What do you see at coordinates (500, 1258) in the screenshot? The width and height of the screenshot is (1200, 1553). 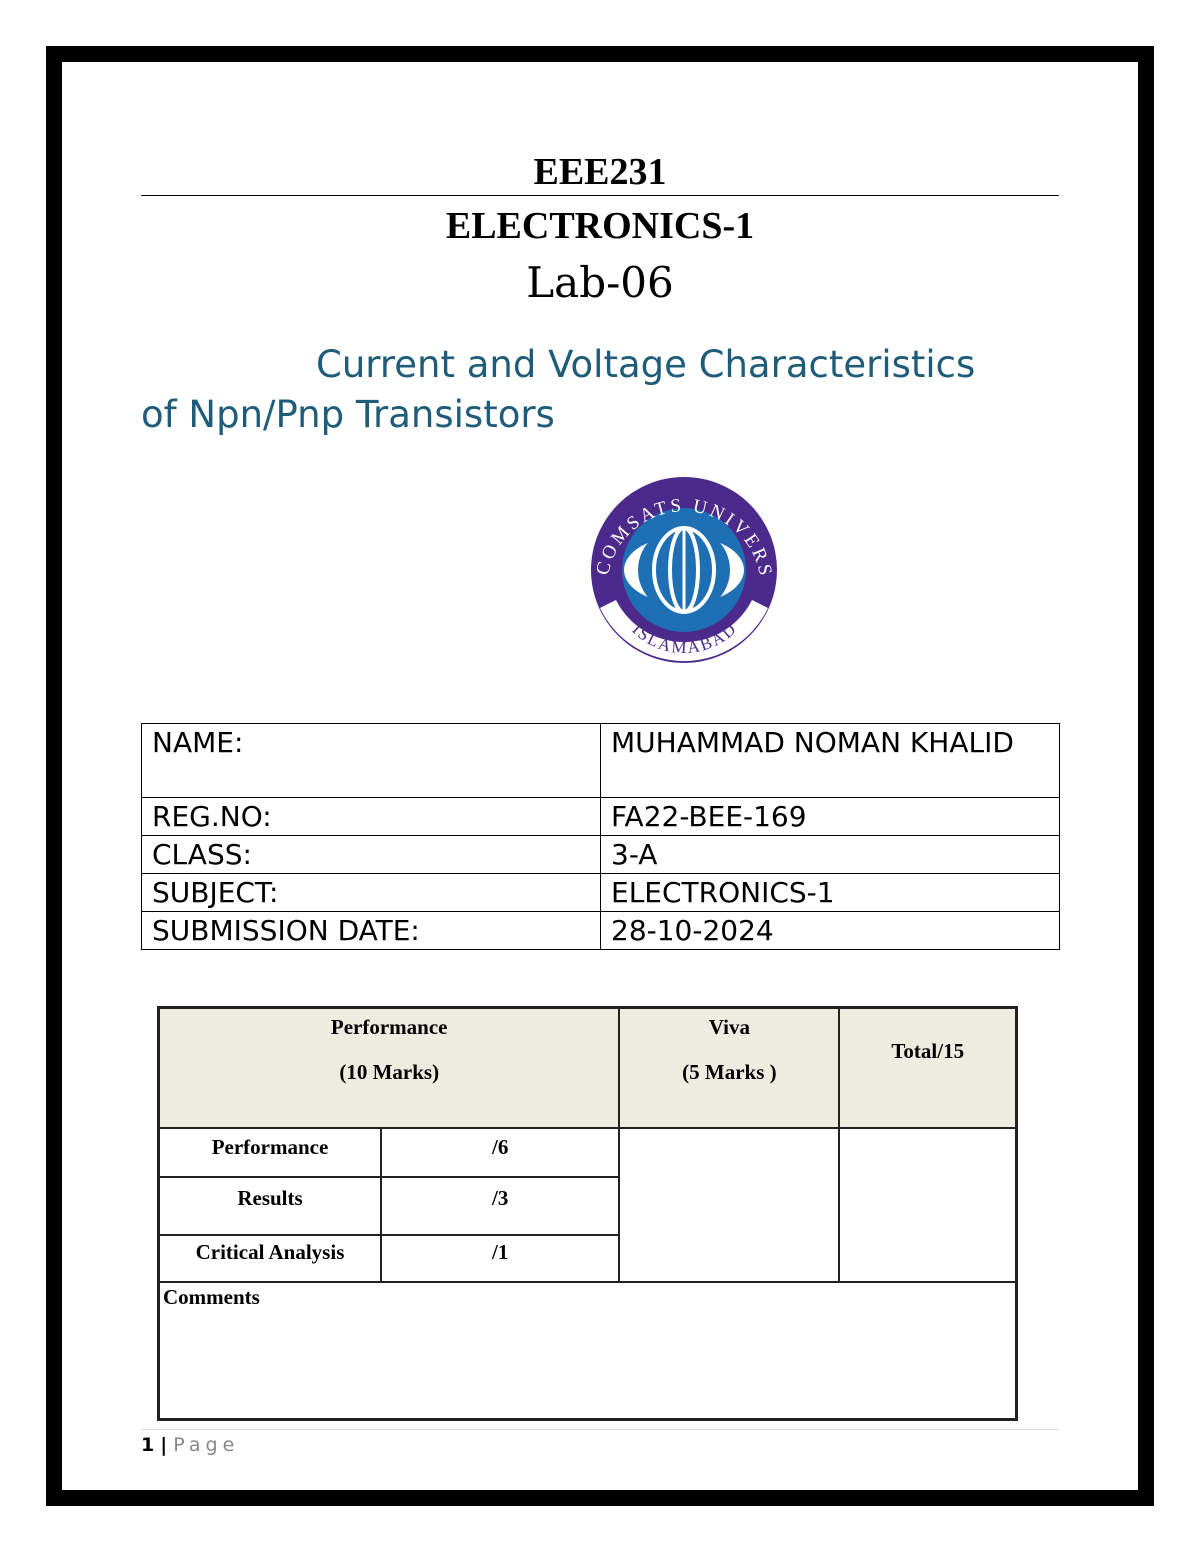 I see `row-max: /1` at bounding box center [500, 1258].